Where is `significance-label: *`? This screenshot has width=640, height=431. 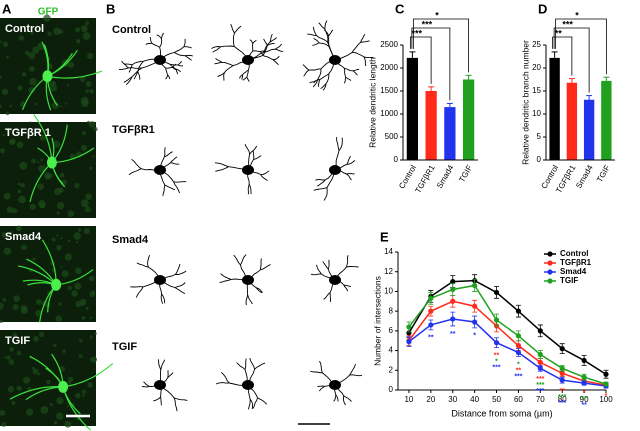 significance-label: * is located at coordinates (437, 15).